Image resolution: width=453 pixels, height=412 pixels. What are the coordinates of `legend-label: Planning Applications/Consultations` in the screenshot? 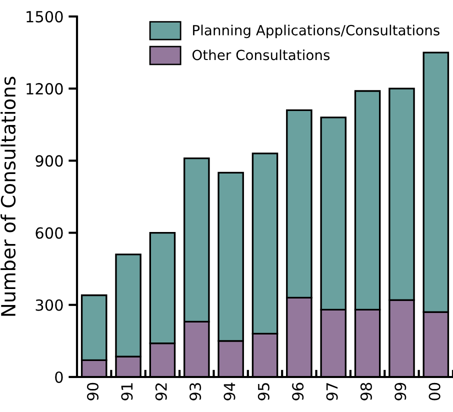 It's located at (316, 31).